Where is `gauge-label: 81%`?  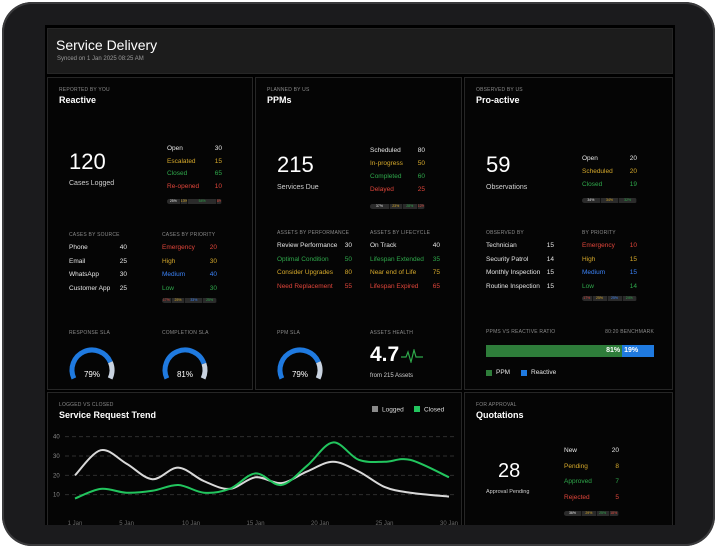
gauge-label: 81% is located at coordinates (185, 374).